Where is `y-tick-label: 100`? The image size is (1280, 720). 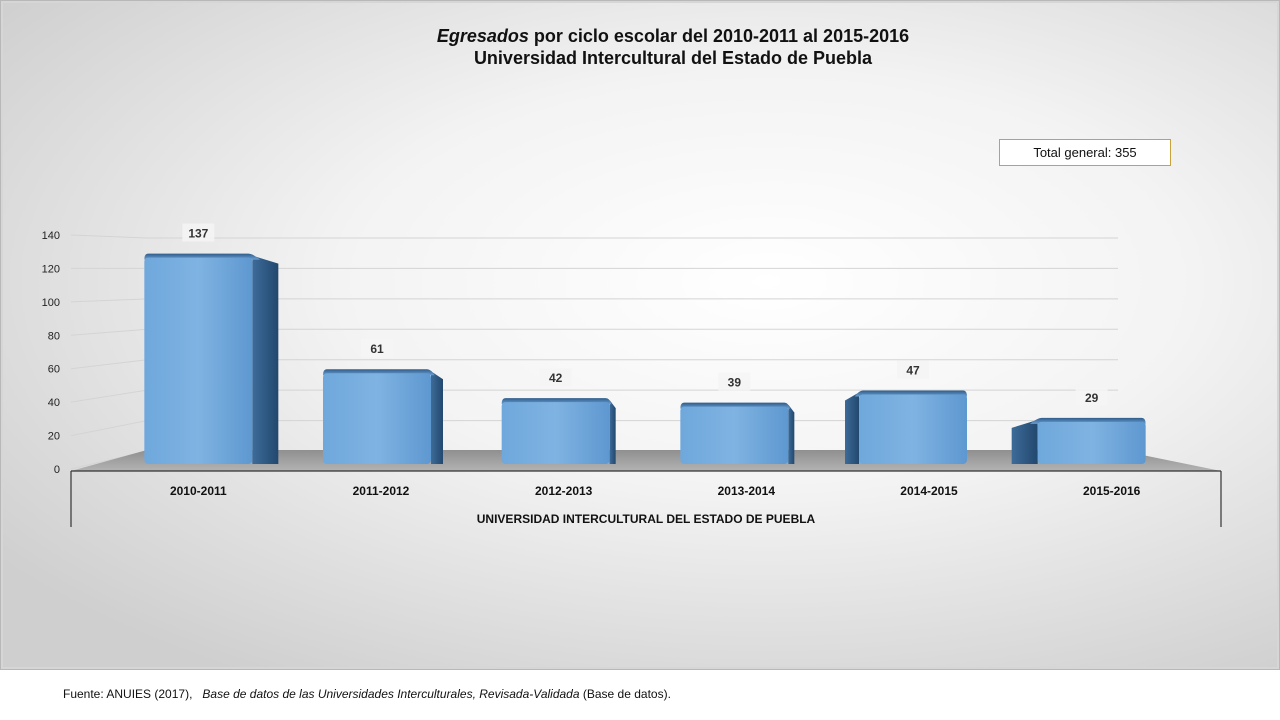 y-tick-label: 100 is located at coordinates (51, 303).